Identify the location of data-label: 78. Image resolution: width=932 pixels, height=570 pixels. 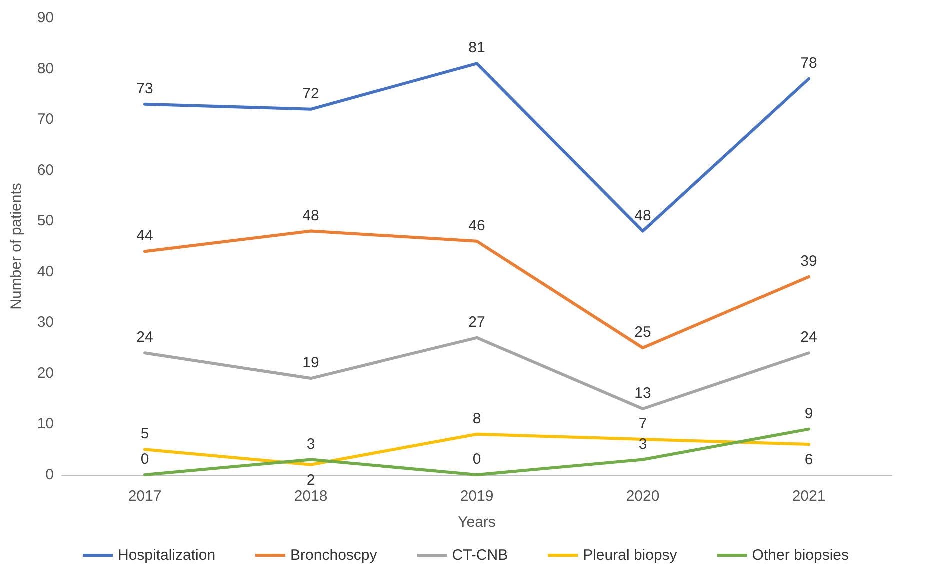
(809, 63).